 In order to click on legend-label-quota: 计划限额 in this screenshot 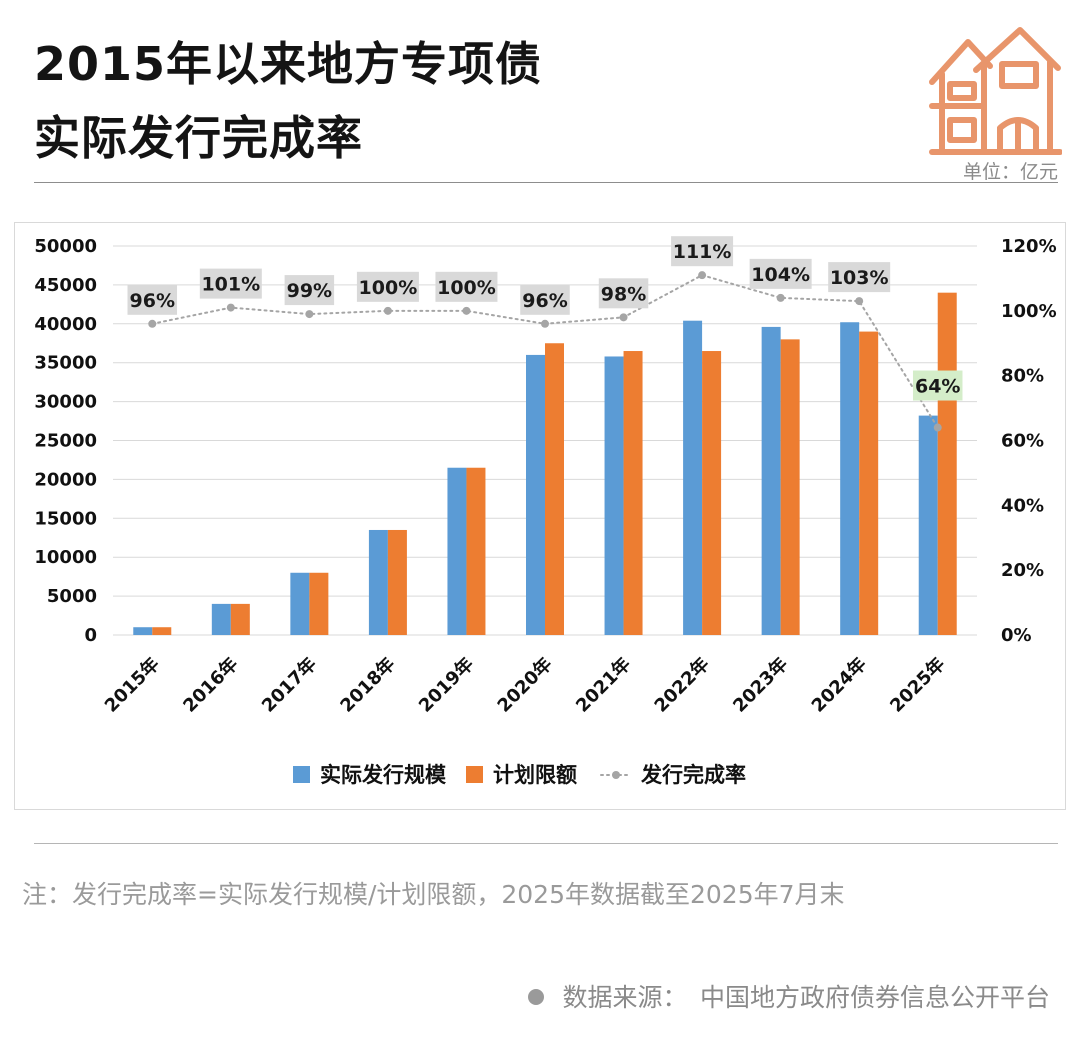, I will do `click(535, 775)`.